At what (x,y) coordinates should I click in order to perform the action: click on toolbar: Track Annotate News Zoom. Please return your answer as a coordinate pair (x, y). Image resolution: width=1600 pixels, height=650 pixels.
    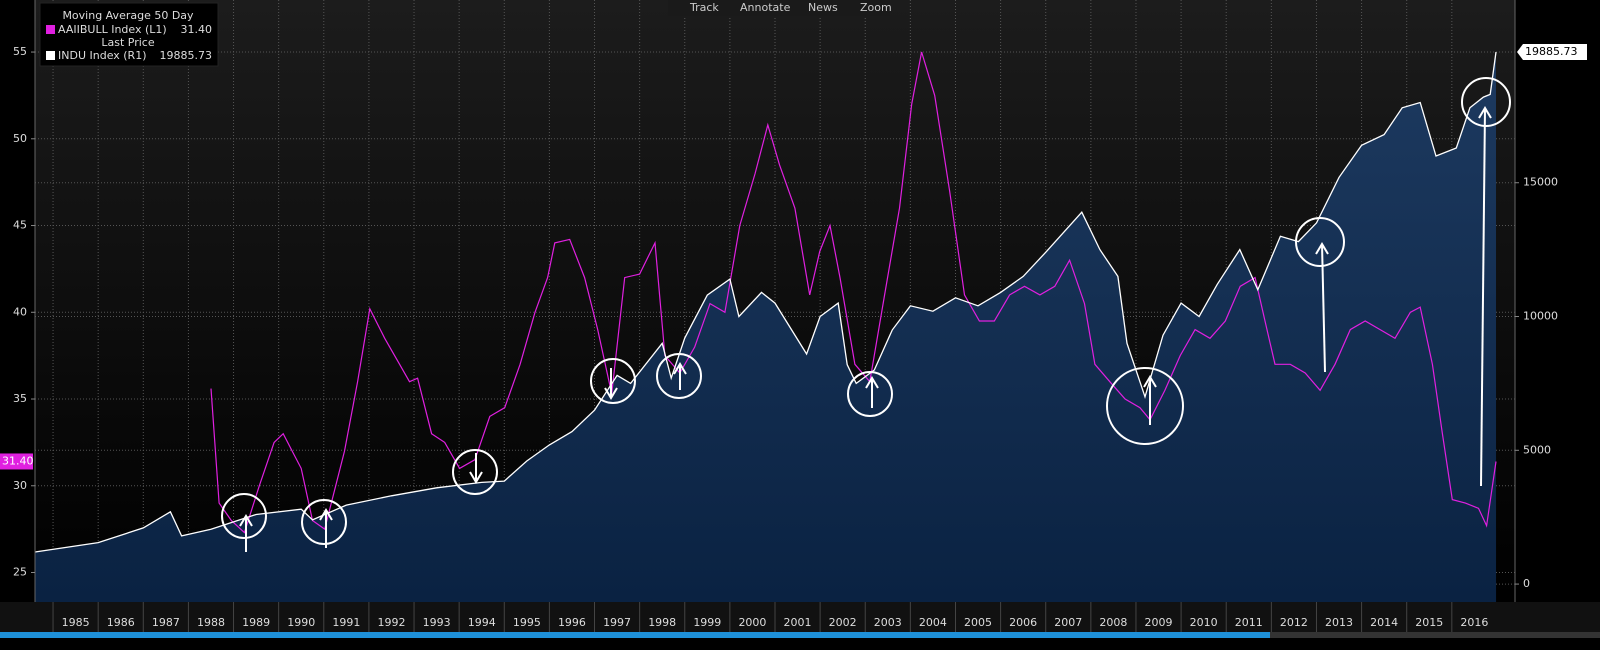
    Looking at the image, I should click on (780, 8).